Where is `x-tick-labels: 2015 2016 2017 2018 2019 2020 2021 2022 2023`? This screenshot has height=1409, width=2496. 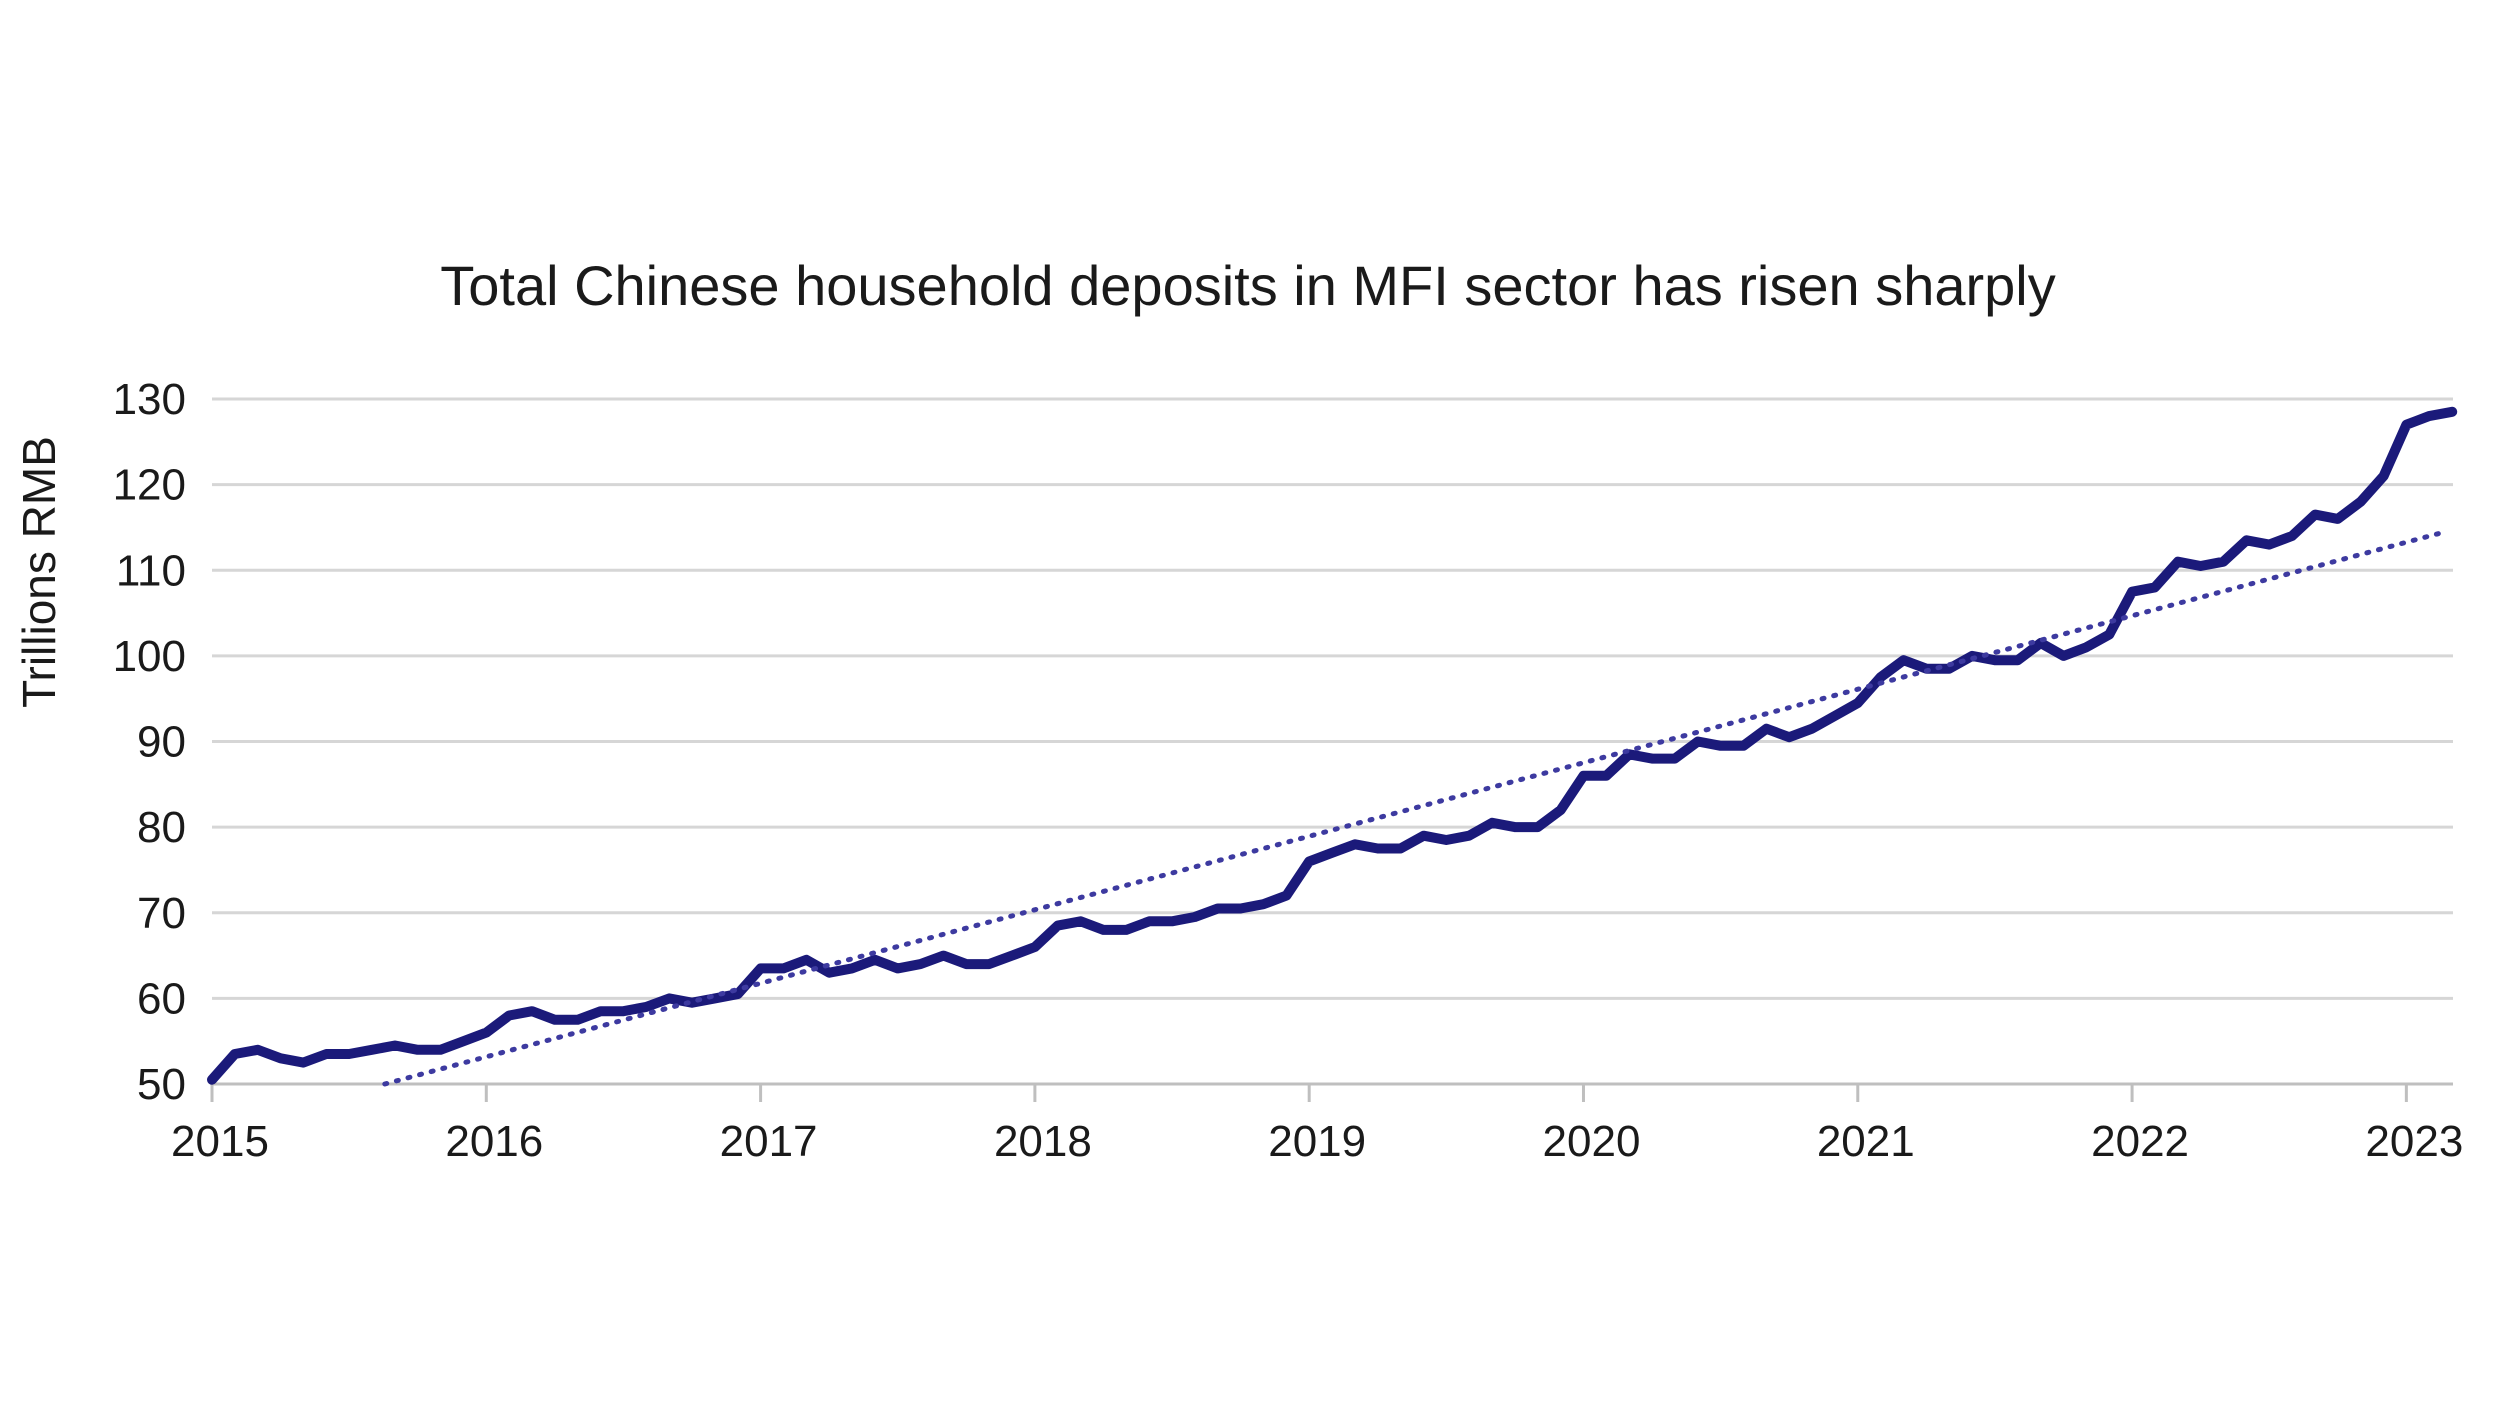
x-tick-labels: 2015 2016 2017 2018 2019 2020 2021 2022 2023 is located at coordinates (1317, 1125).